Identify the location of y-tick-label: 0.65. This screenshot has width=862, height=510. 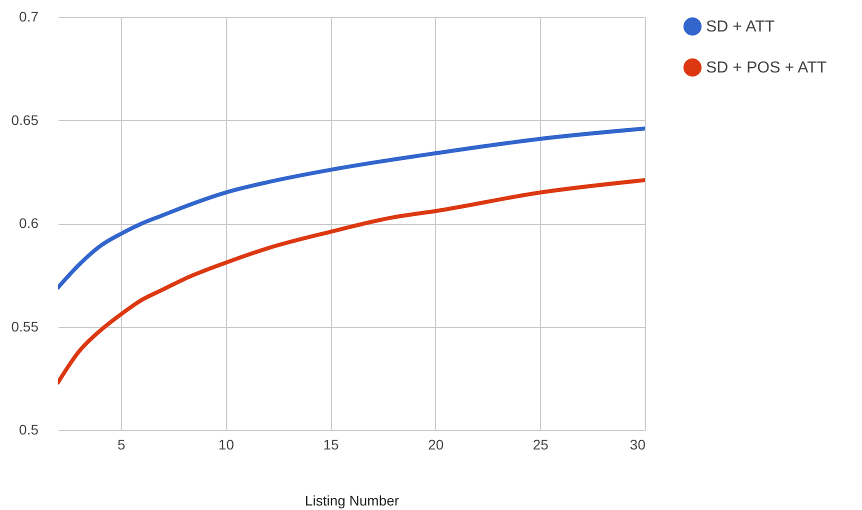
(25, 120).